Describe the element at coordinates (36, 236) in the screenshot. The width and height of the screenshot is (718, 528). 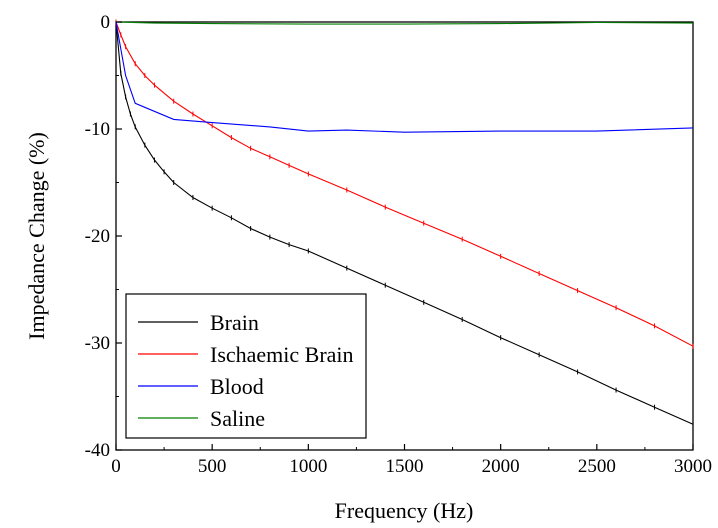
I see `y-axis-title: Impedance Change (%)` at that location.